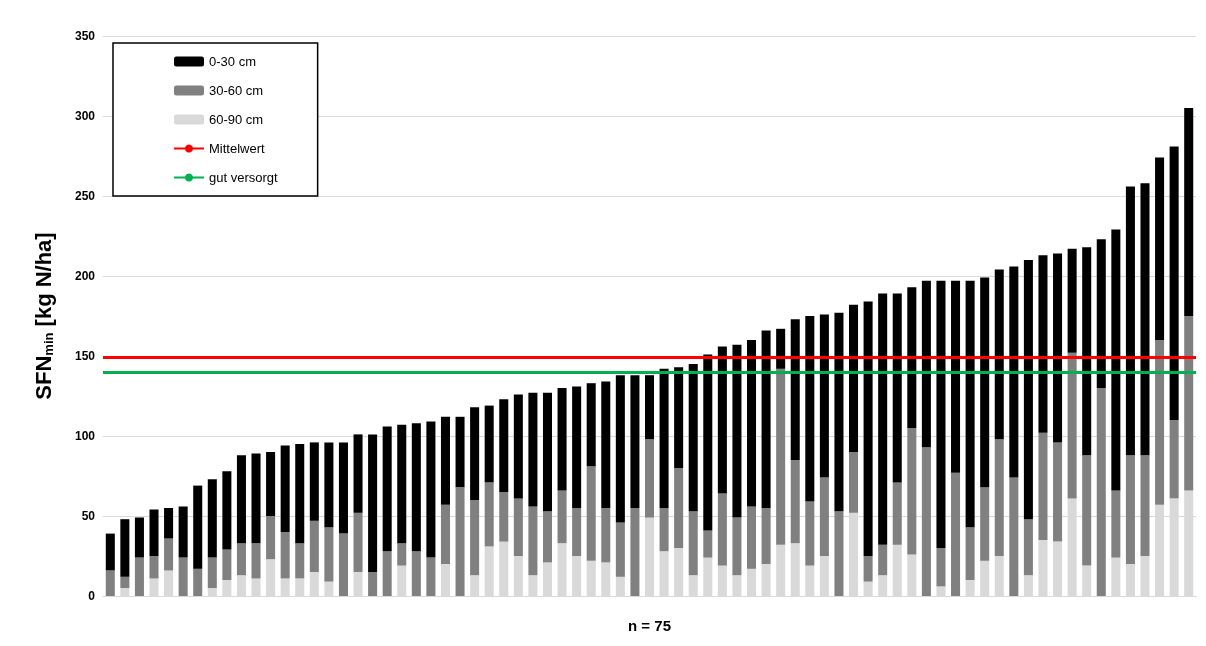 Image resolution: width=1206 pixels, height=646 pixels. Describe the element at coordinates (43, 316) in the screenshot. I see `y-axis-title: SFNmin [kg N/ha]` at that location.